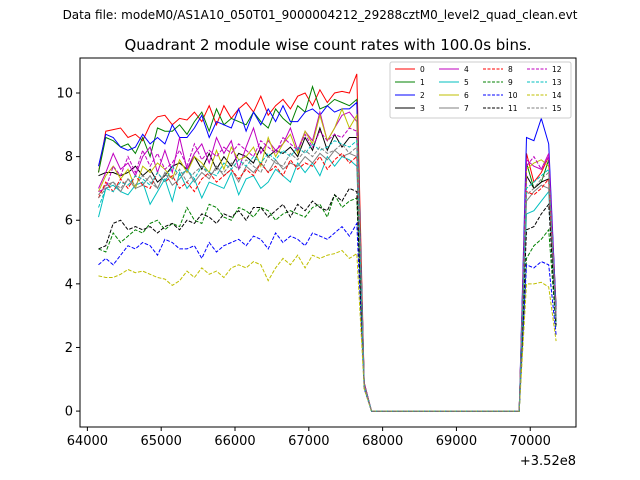  Describe the element at coordinates (513, 95) in the screenshot. I see `legend-label-10: 10` at that location.